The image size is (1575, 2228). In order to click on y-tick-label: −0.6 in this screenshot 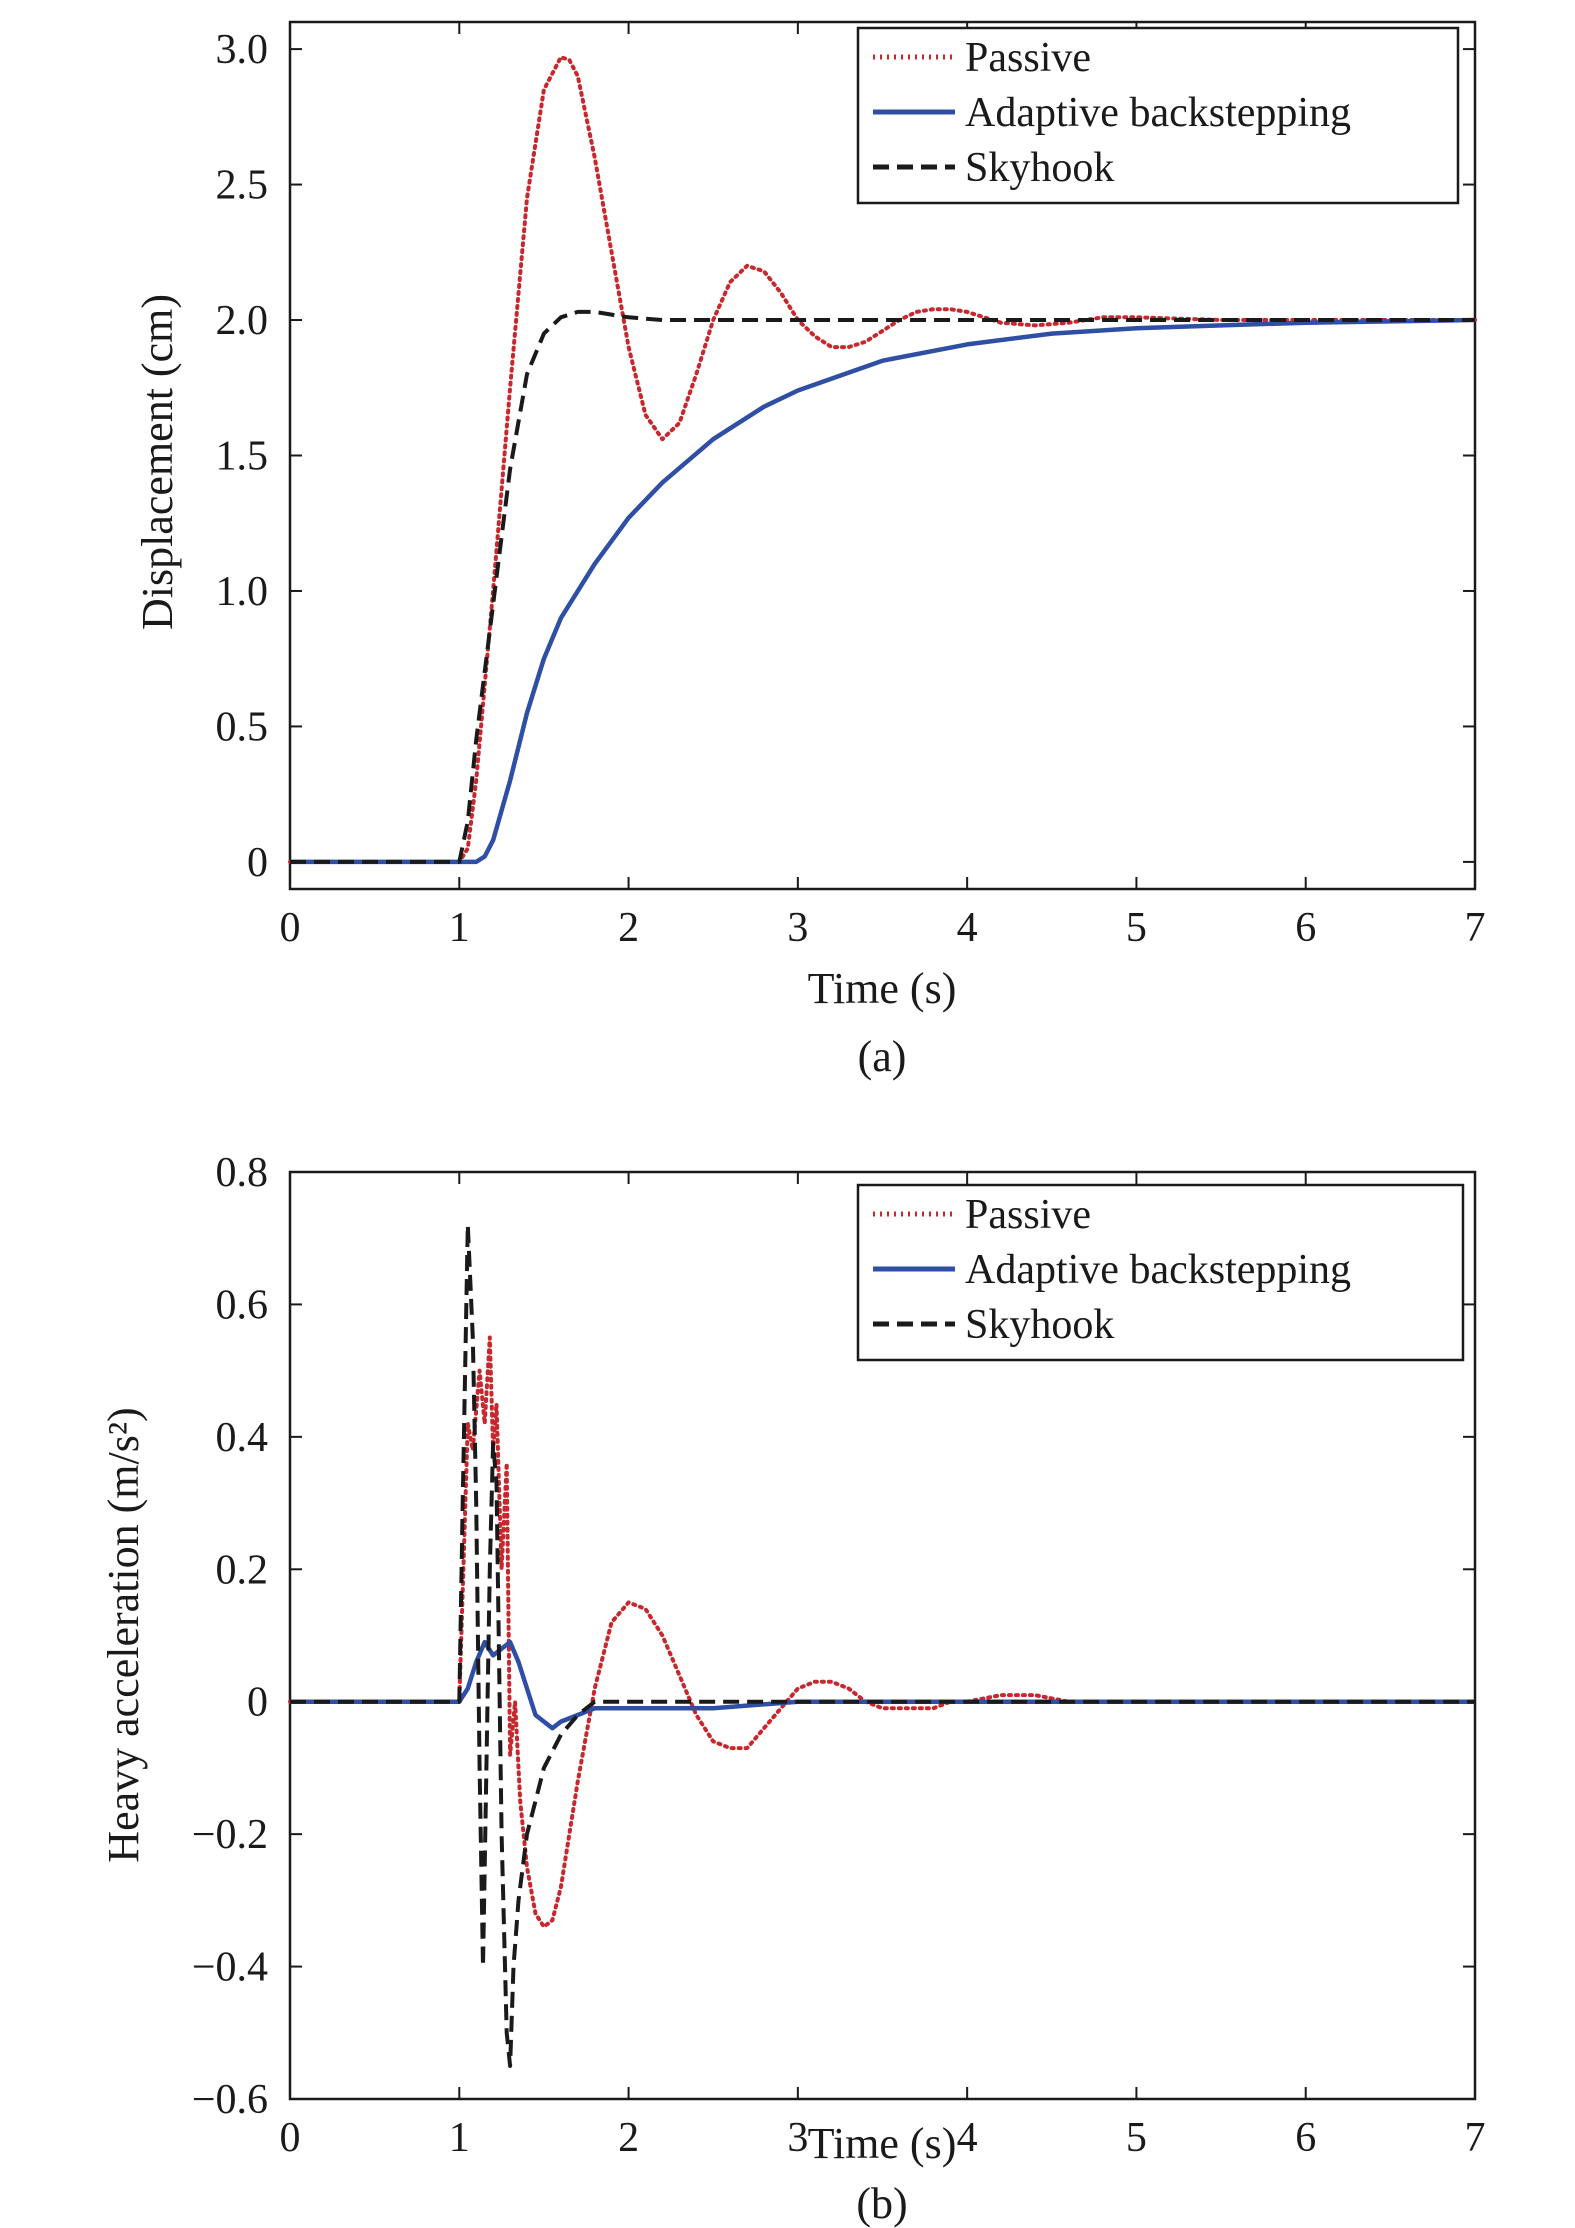, I will do `click(230, 2100)`.